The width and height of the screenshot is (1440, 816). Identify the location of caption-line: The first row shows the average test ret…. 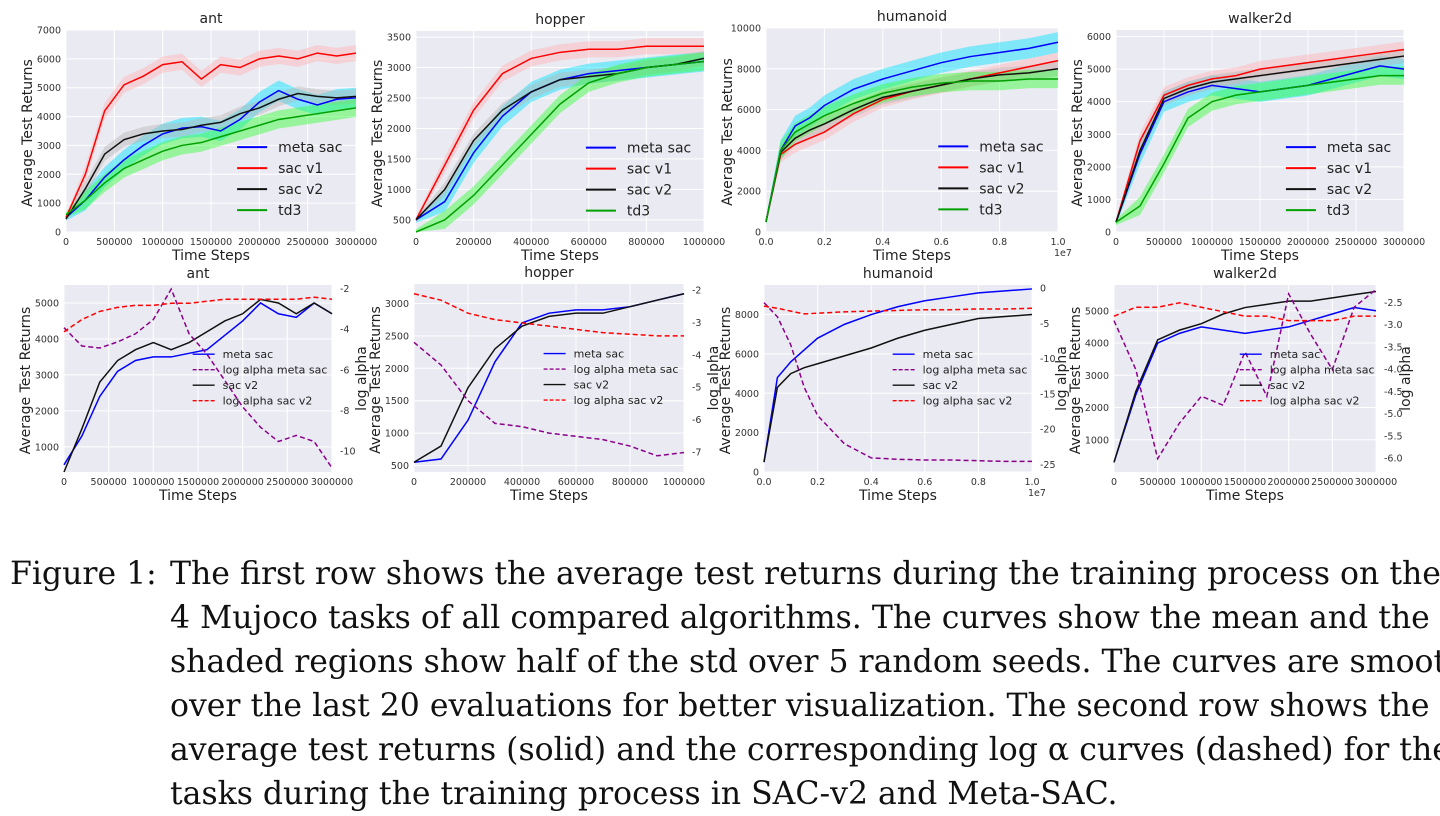
(805, 574).